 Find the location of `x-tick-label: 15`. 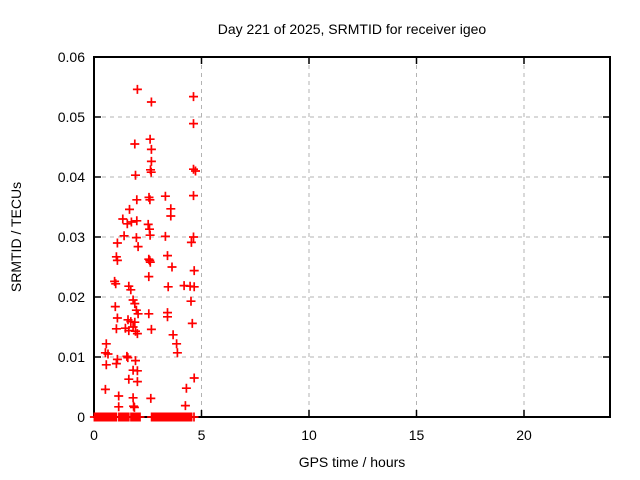

x-tick-label: 15 is located at coordinates (417, 435).